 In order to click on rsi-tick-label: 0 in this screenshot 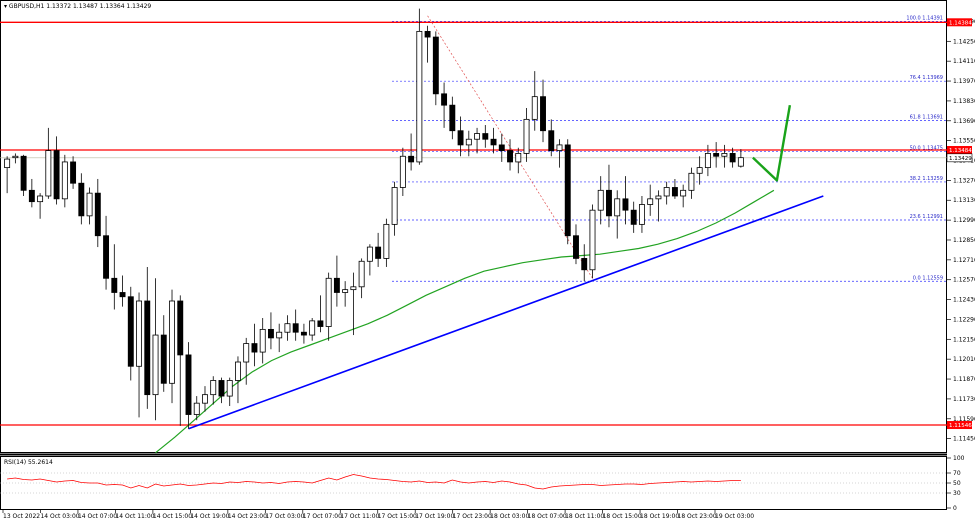, I will do `click(955, 508)`.